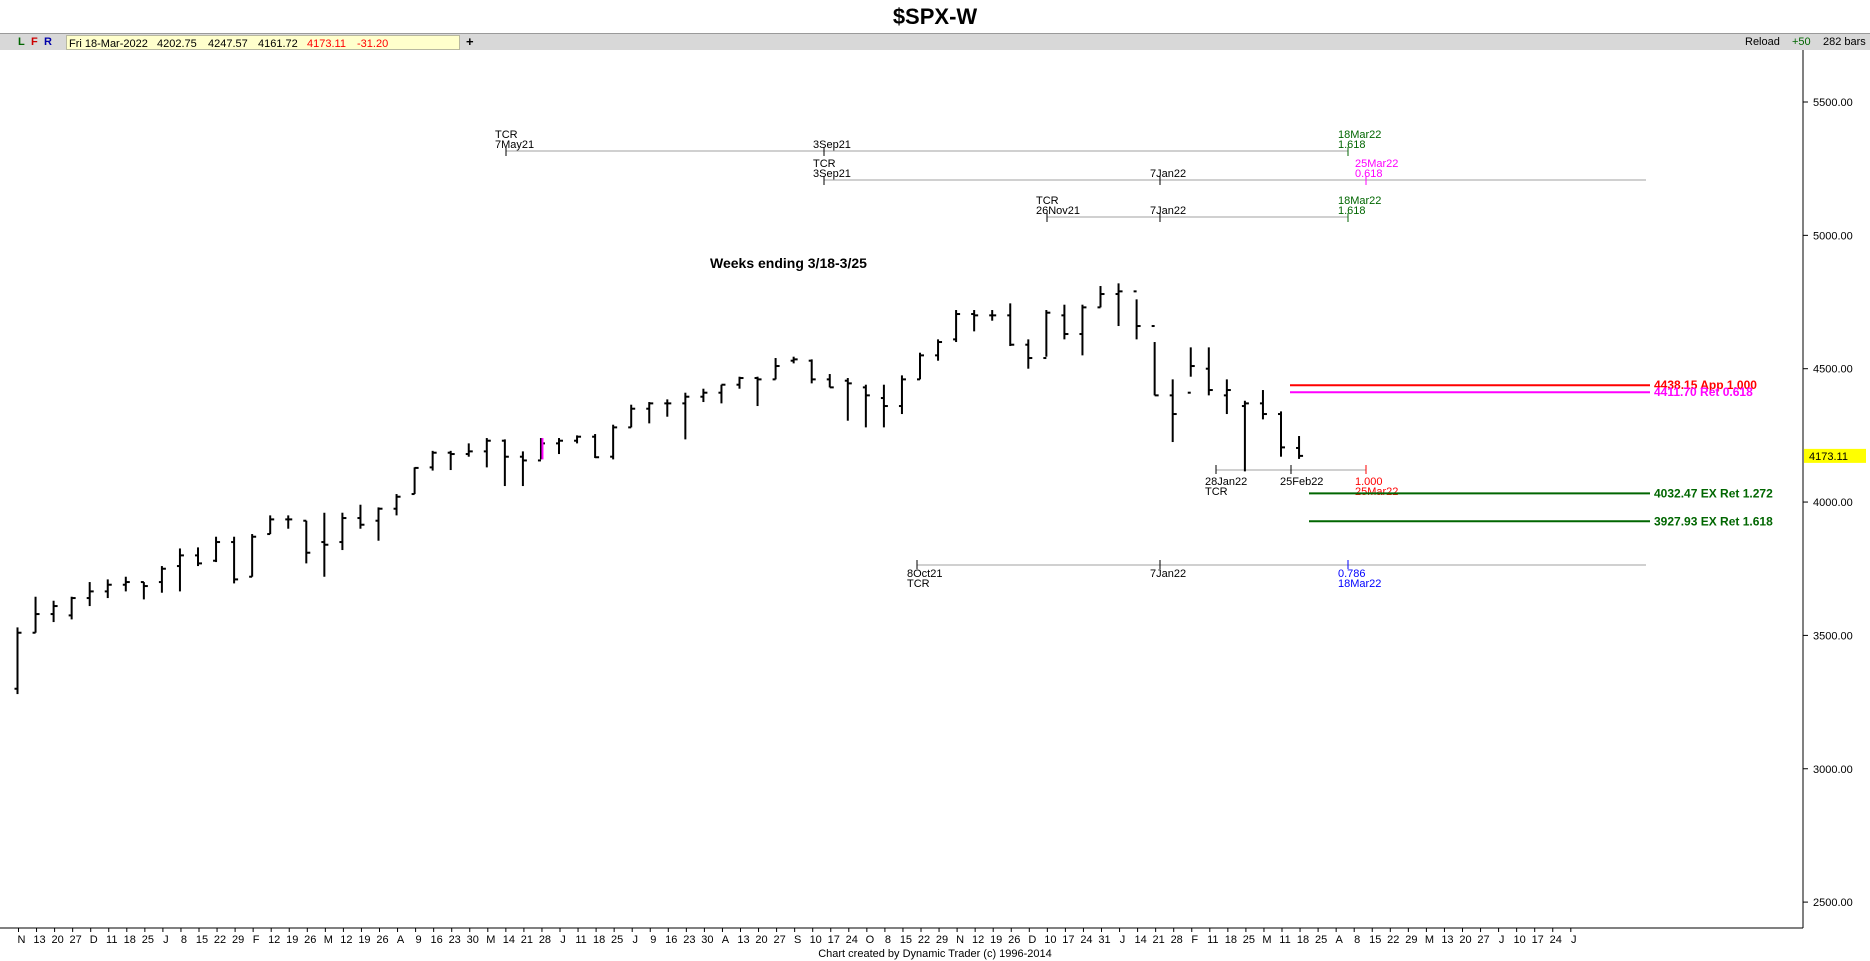 Image resolution: width=1870 pixels, height=961 pixels. Describe the element at coordinates (1801, 42) in the screenshot. I see `plus50-button: +50` at that location.